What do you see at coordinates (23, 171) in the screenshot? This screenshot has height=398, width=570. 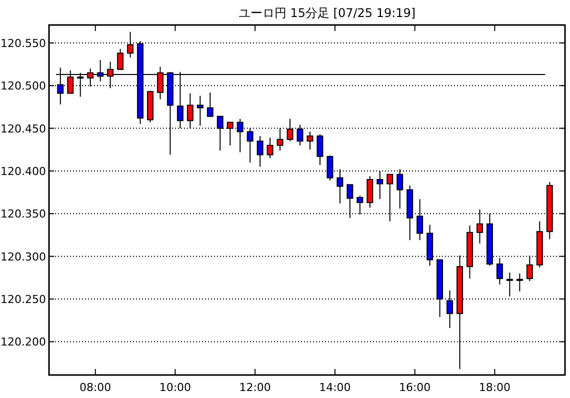 I see `y-tick-label: 120.400` at bounding box center [23, 171].